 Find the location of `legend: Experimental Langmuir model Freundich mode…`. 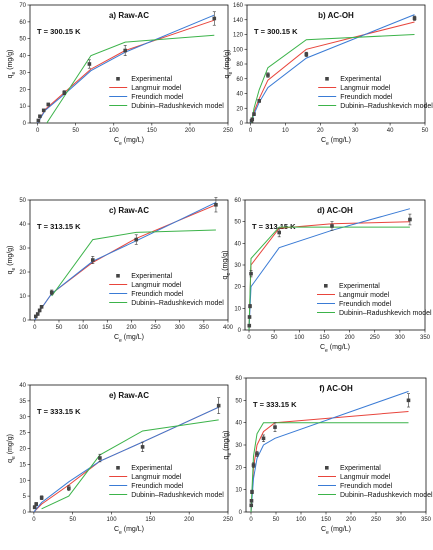

legend: Experimental Langmuir model Freundich mode… is located at coordinates (374, 300).